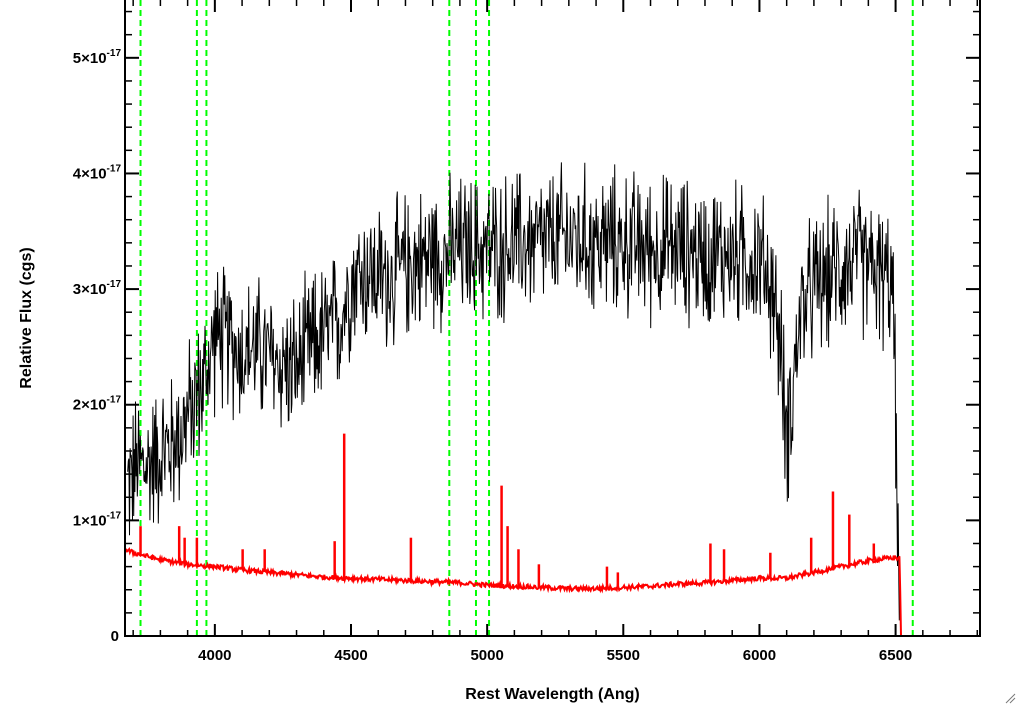  I want to click on y-tick-label-0: 0, so click(115, 636).